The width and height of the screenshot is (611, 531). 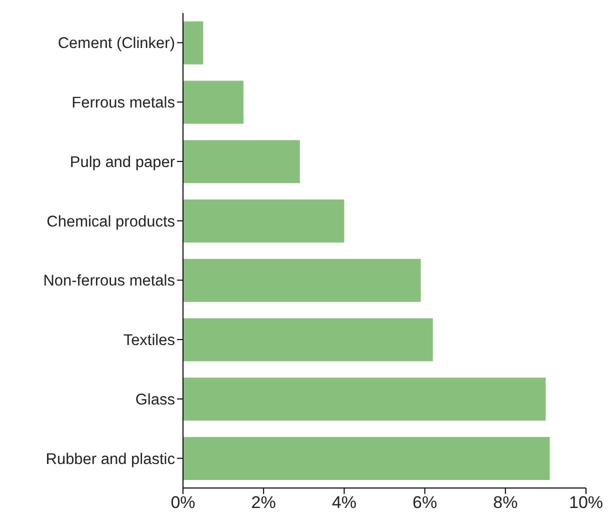 What do you see at coordinates (155, 399) in the screenshot?
I see `y-tick-label: Glass` at bounding box center [155, 399].